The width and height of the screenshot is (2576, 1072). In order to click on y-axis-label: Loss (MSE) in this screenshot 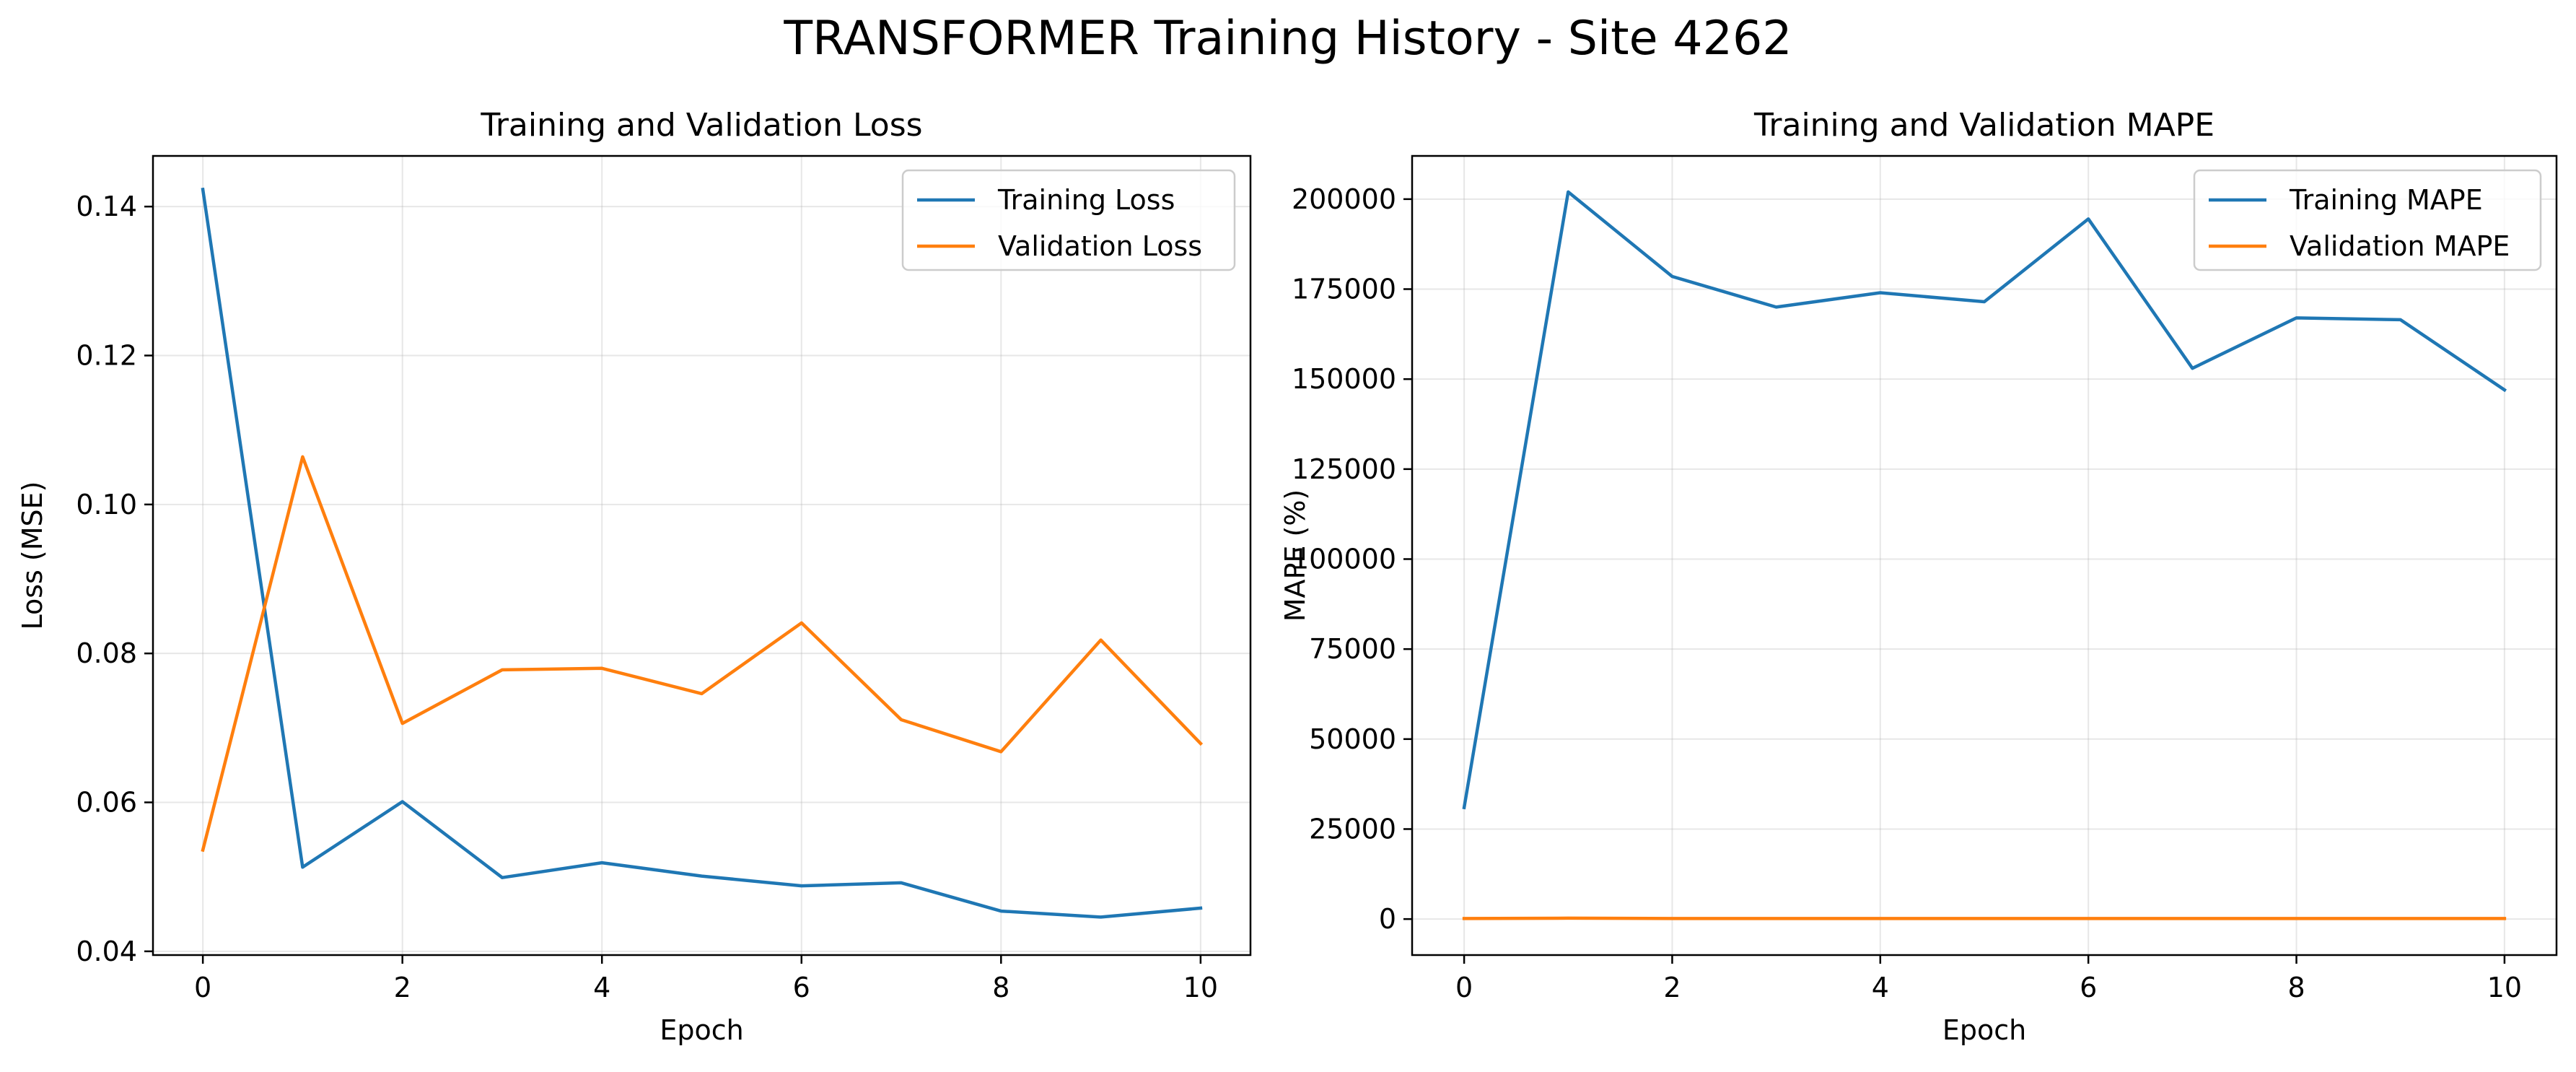, I will do `click(32, 555)`.